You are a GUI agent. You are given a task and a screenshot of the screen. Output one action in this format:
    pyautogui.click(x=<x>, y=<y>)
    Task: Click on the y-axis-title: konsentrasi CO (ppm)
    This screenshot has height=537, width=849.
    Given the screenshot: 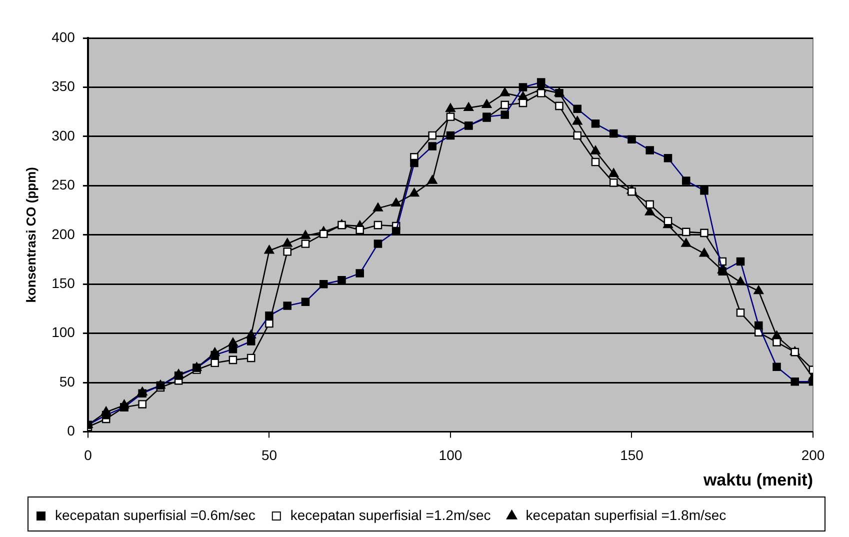 What is the action you would take?
    pyautogui.click(x=30, y=235)
    